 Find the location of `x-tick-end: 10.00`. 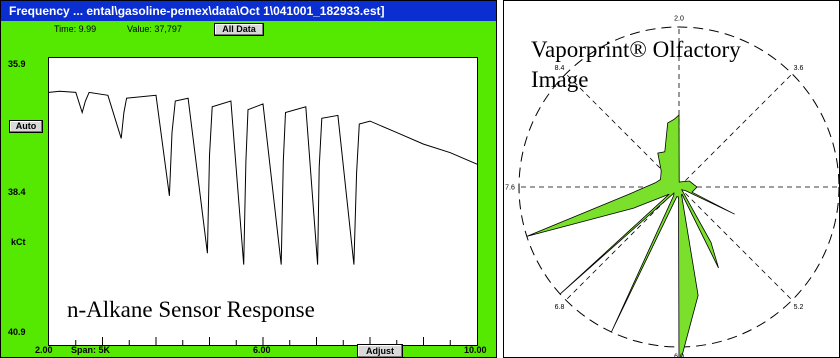

x-tick-end: 10.00 is located at coordinates (475, 350).